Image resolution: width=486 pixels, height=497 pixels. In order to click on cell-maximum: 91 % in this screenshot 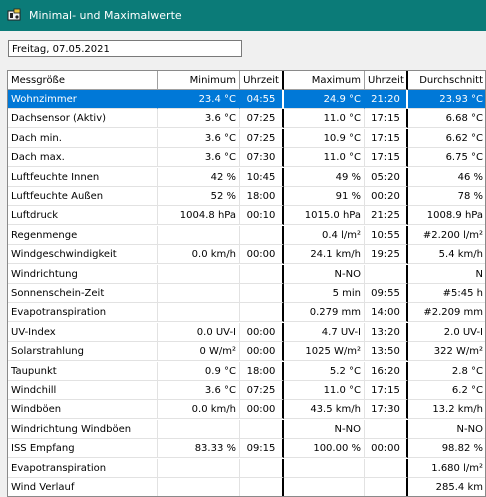, I will do `click(324, 196)`.